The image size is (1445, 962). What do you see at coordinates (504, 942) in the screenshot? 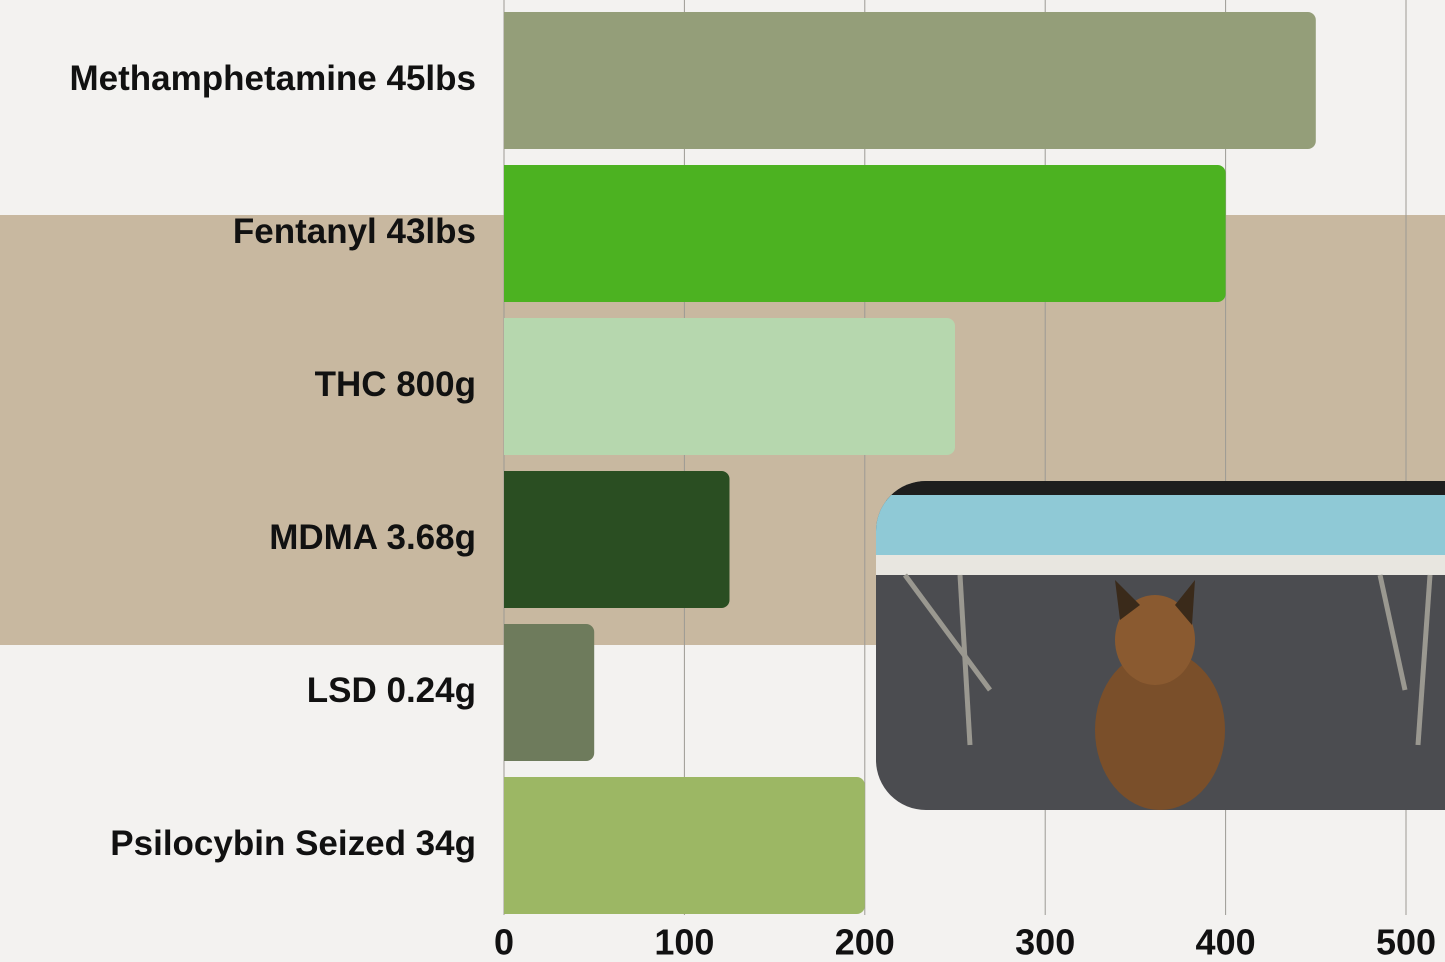
I see `x-tick-label: 0` at bounding box center [504, 942].